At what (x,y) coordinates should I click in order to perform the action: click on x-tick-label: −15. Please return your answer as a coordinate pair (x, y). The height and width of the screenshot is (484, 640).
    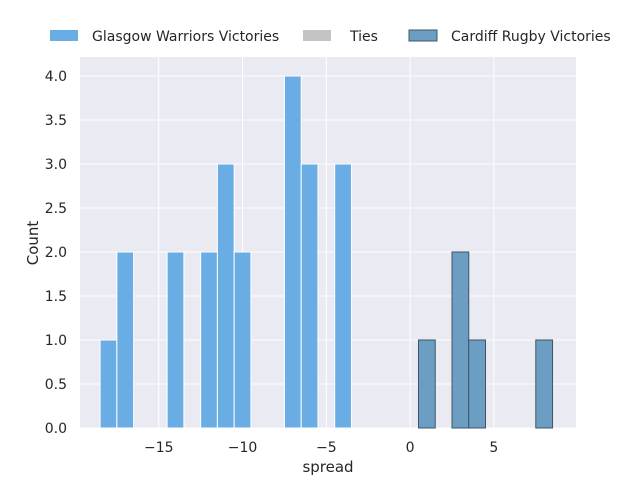
    Looking at the image, I should click on (159, 448).